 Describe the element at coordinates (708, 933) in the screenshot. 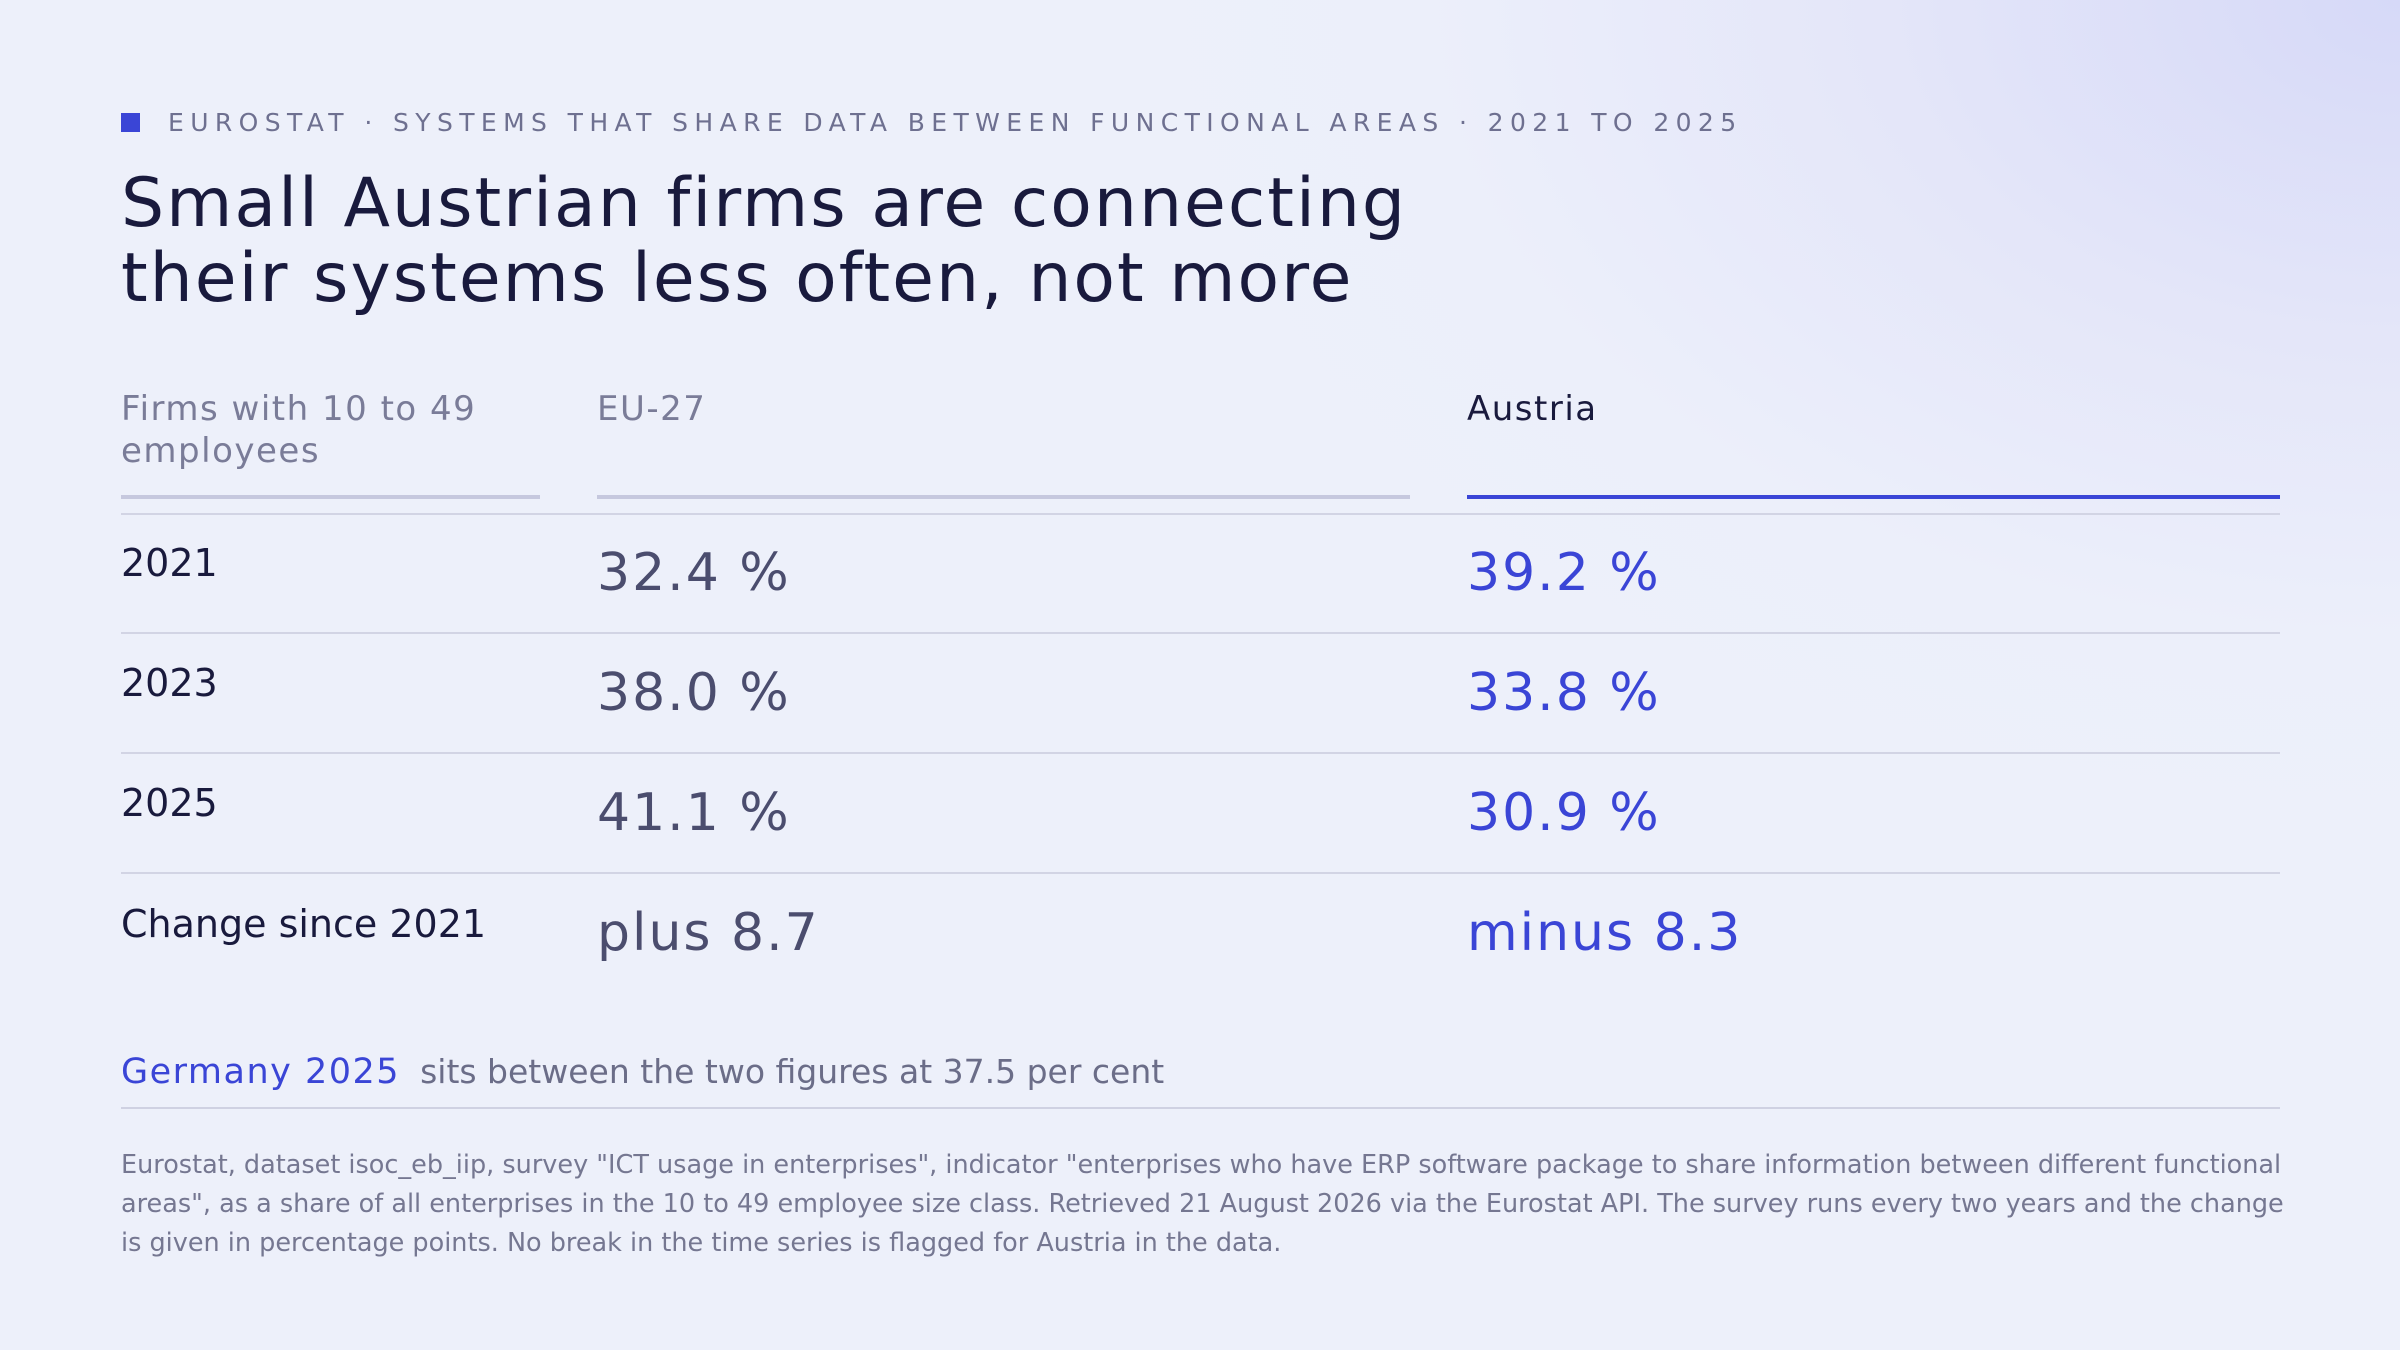

I see `cell-eu-change: plus 8.7` at that location.